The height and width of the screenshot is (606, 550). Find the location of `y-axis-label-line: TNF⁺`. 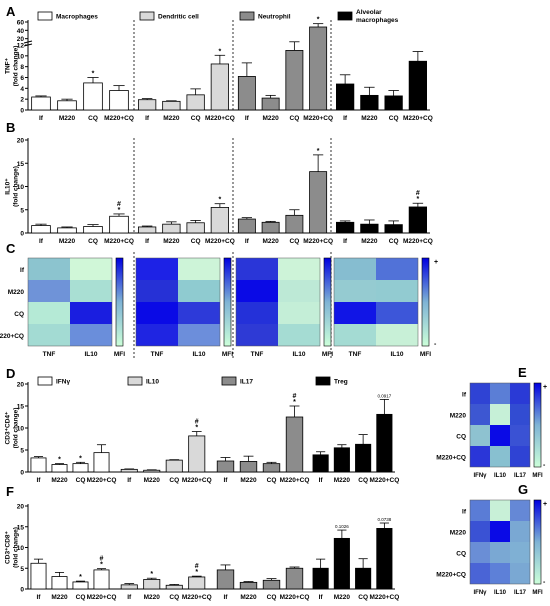

y-axis-label-line: TNF⁺ is located at coordinates (8, 65).